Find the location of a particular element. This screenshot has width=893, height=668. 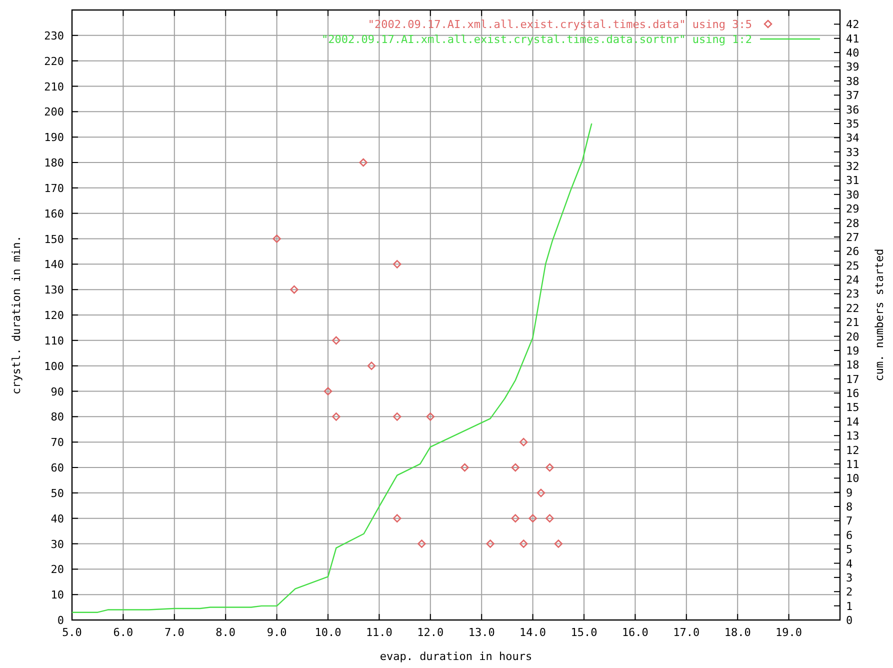

y2-tick-label: 22 is located at coordinates (853, 308).